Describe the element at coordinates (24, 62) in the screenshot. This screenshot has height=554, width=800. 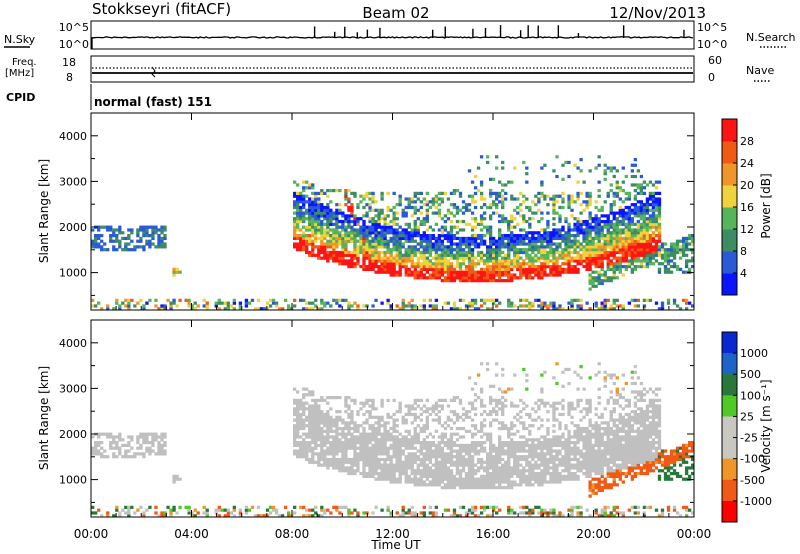
I see `freq-label: Freq.` at that location.